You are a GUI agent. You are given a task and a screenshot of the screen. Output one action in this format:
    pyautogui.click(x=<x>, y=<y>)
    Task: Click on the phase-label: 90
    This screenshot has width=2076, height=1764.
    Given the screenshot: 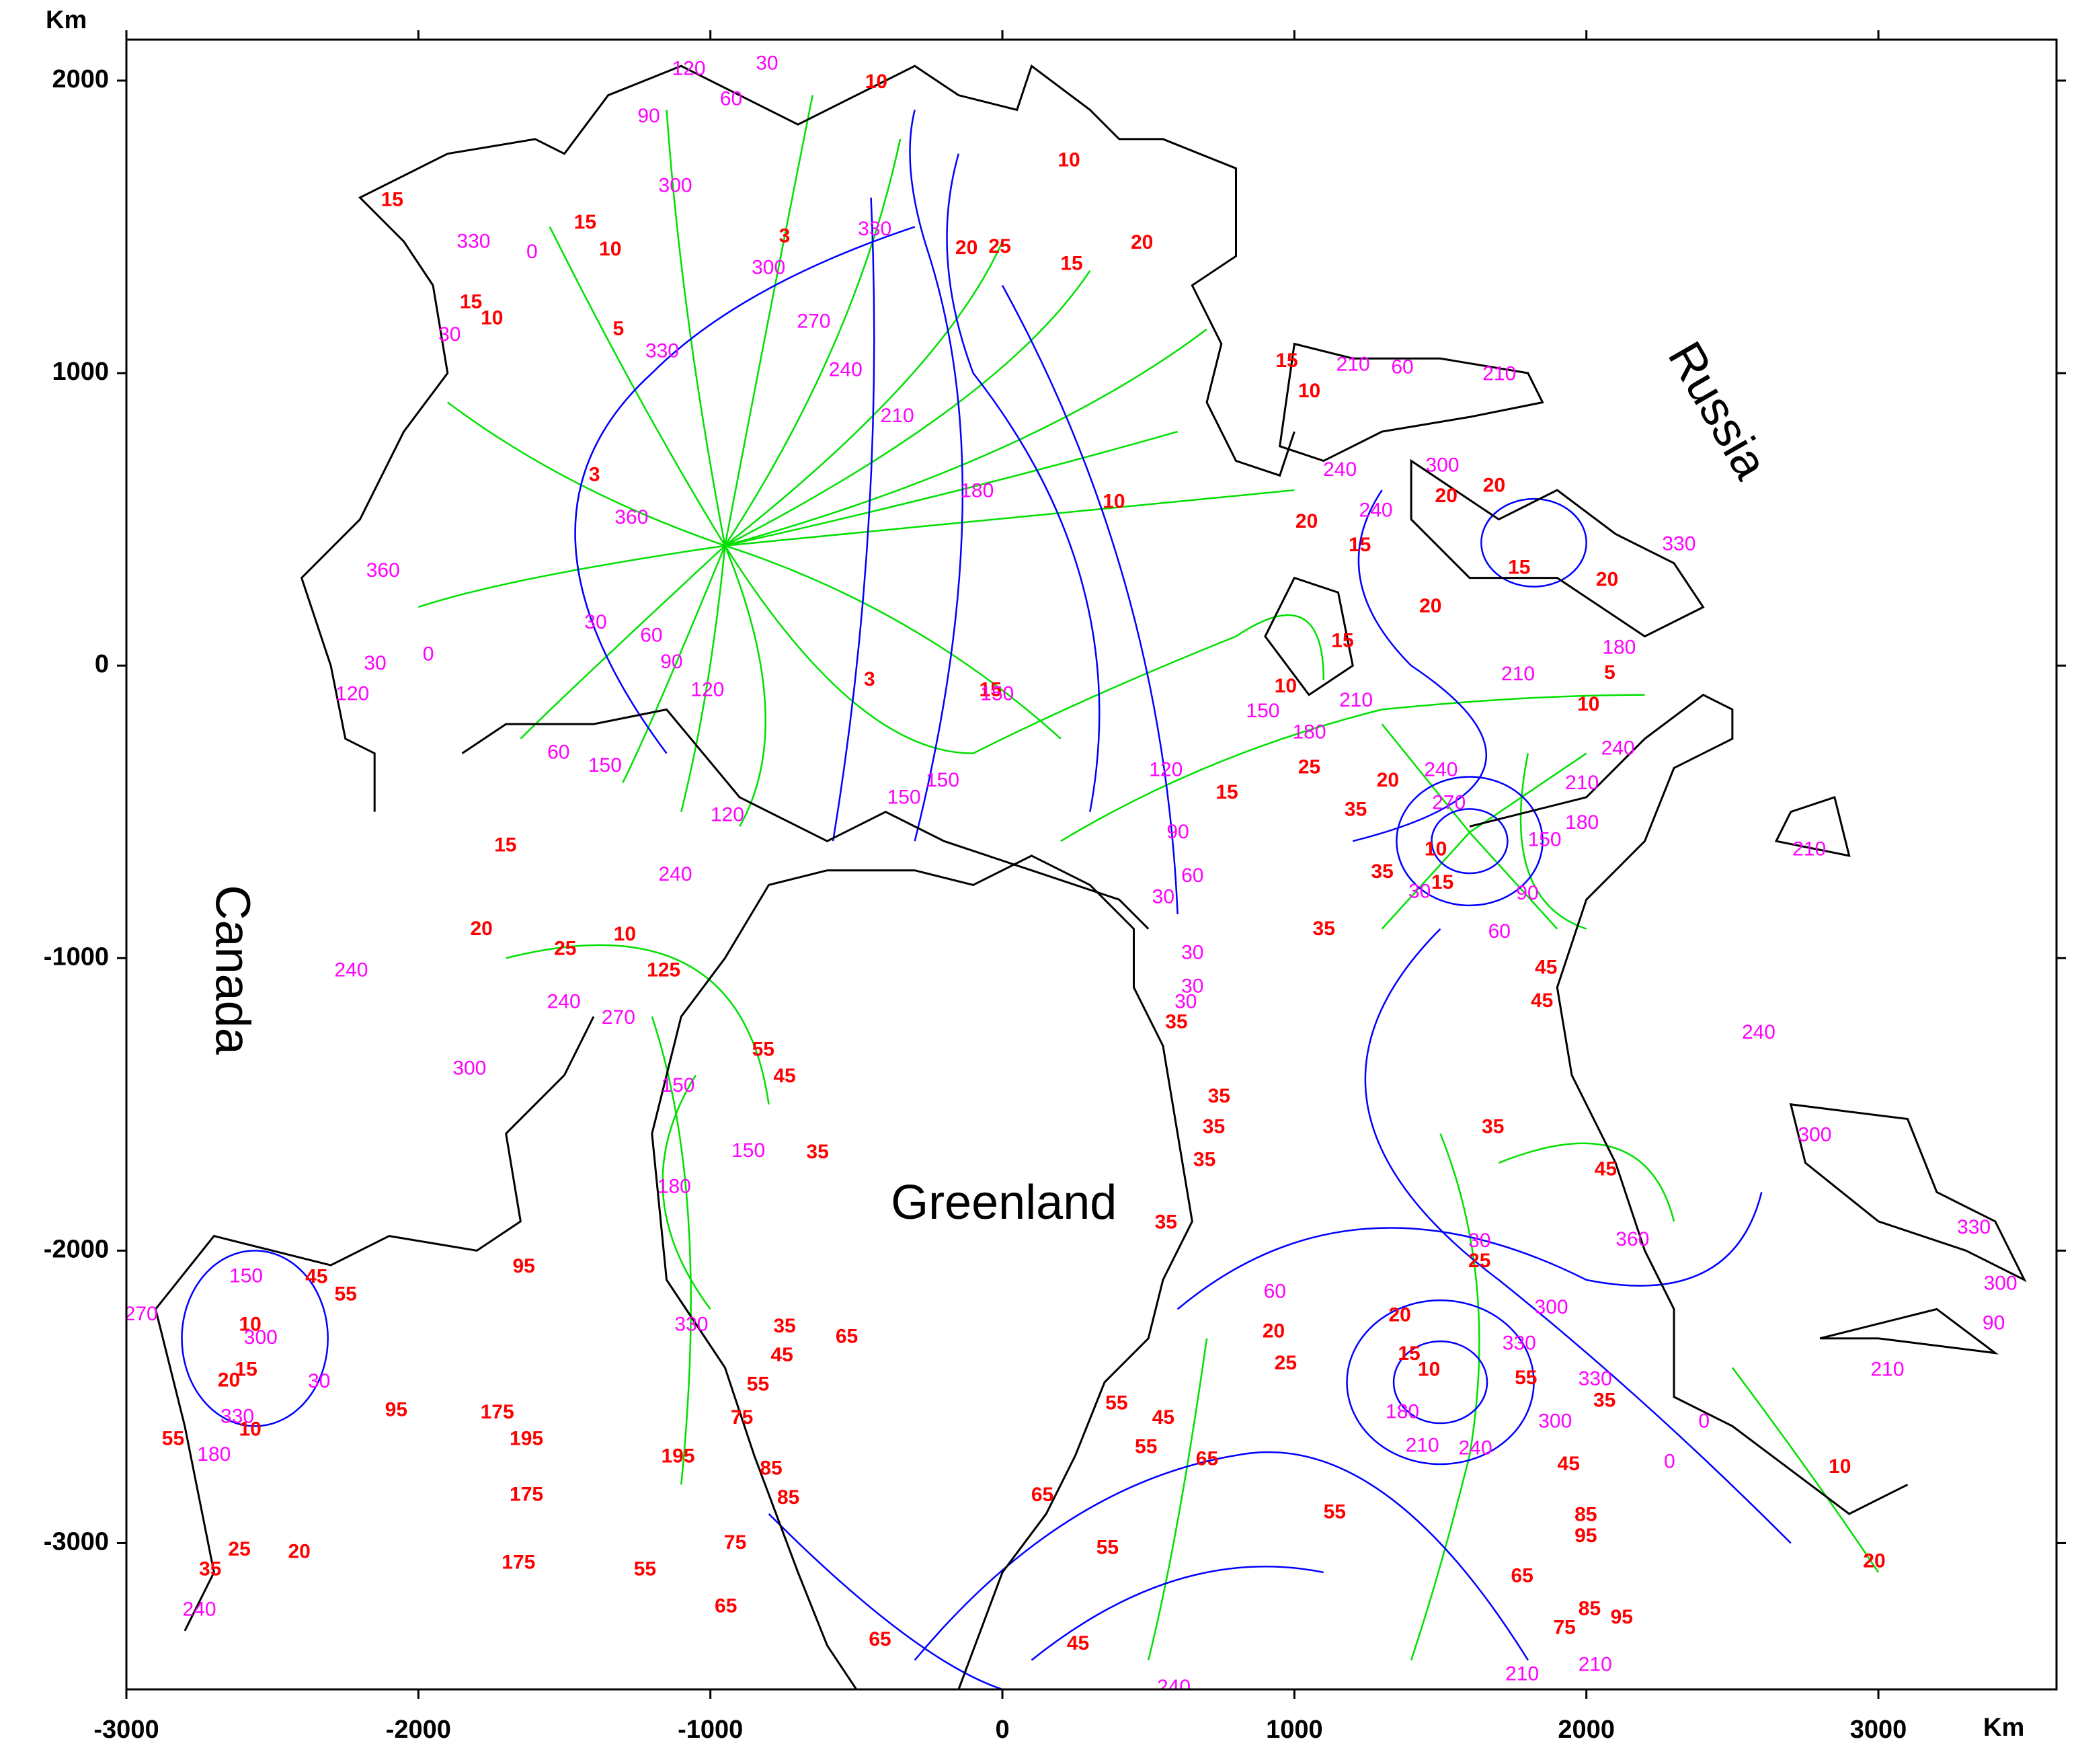 What is the action you would take?
    pyautogui.click(x=648, y=116)
    